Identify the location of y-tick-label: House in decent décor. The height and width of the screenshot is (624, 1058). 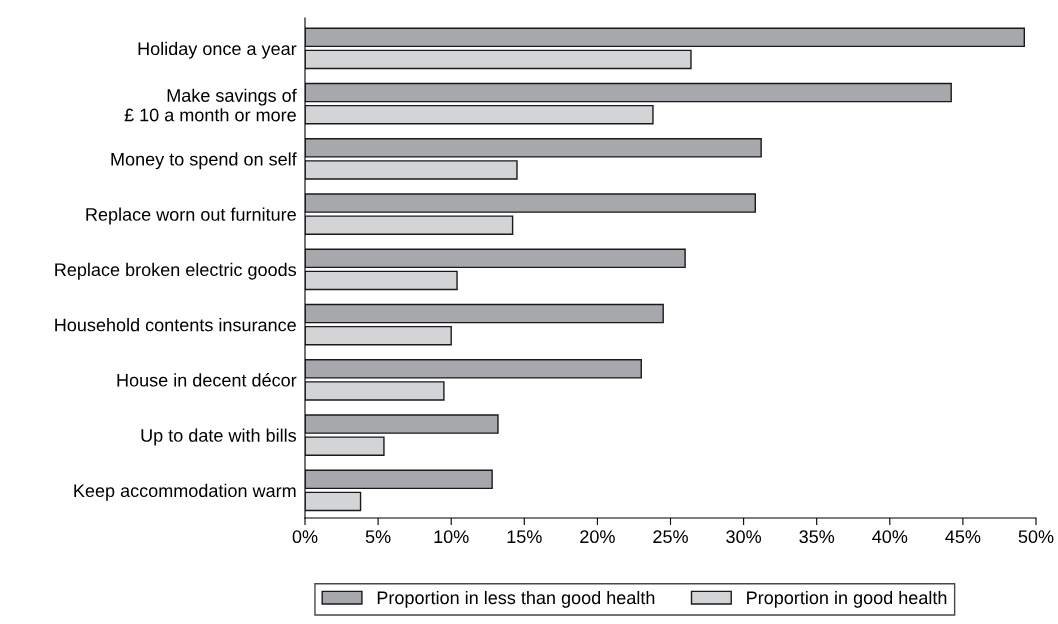
(207, 380).